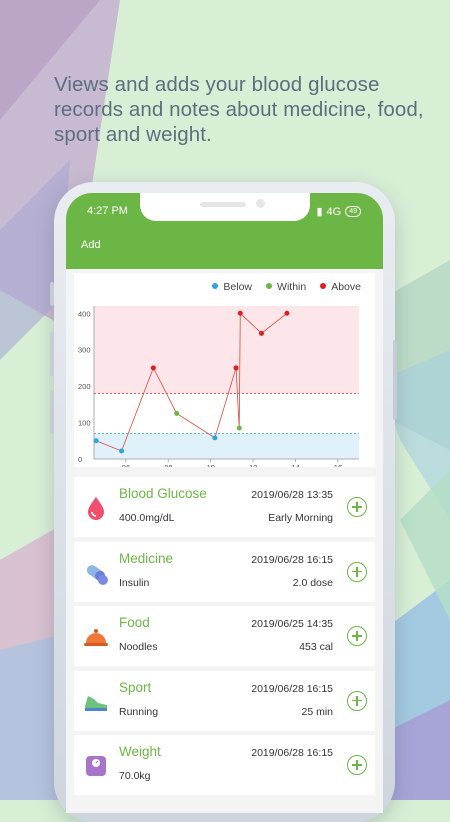 The image size is (450, 822). I want to click on below-range-zone, so click(226, 446).